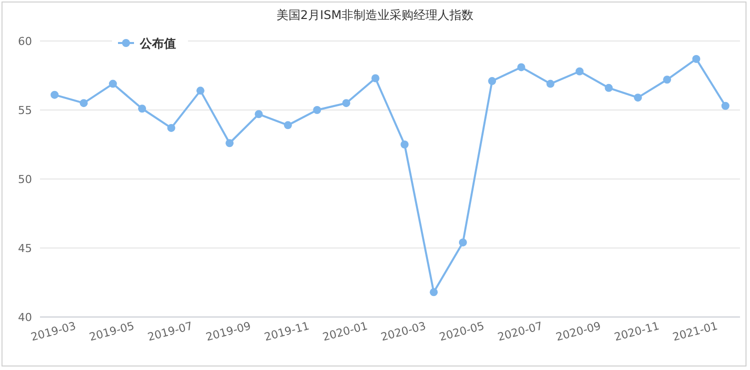  What do you see at coordinates (25, 179) in the screenshot?
I see `y-tick-label: 50` at bounding box center [25, 179].